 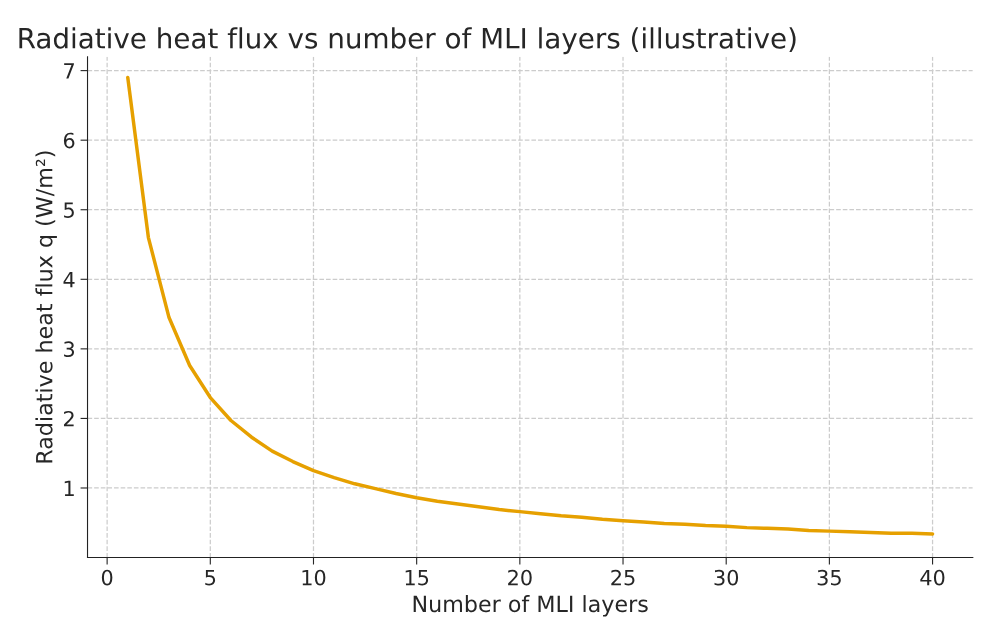 I want to click on x-tick-label: 15, so click(x=417, y=578).